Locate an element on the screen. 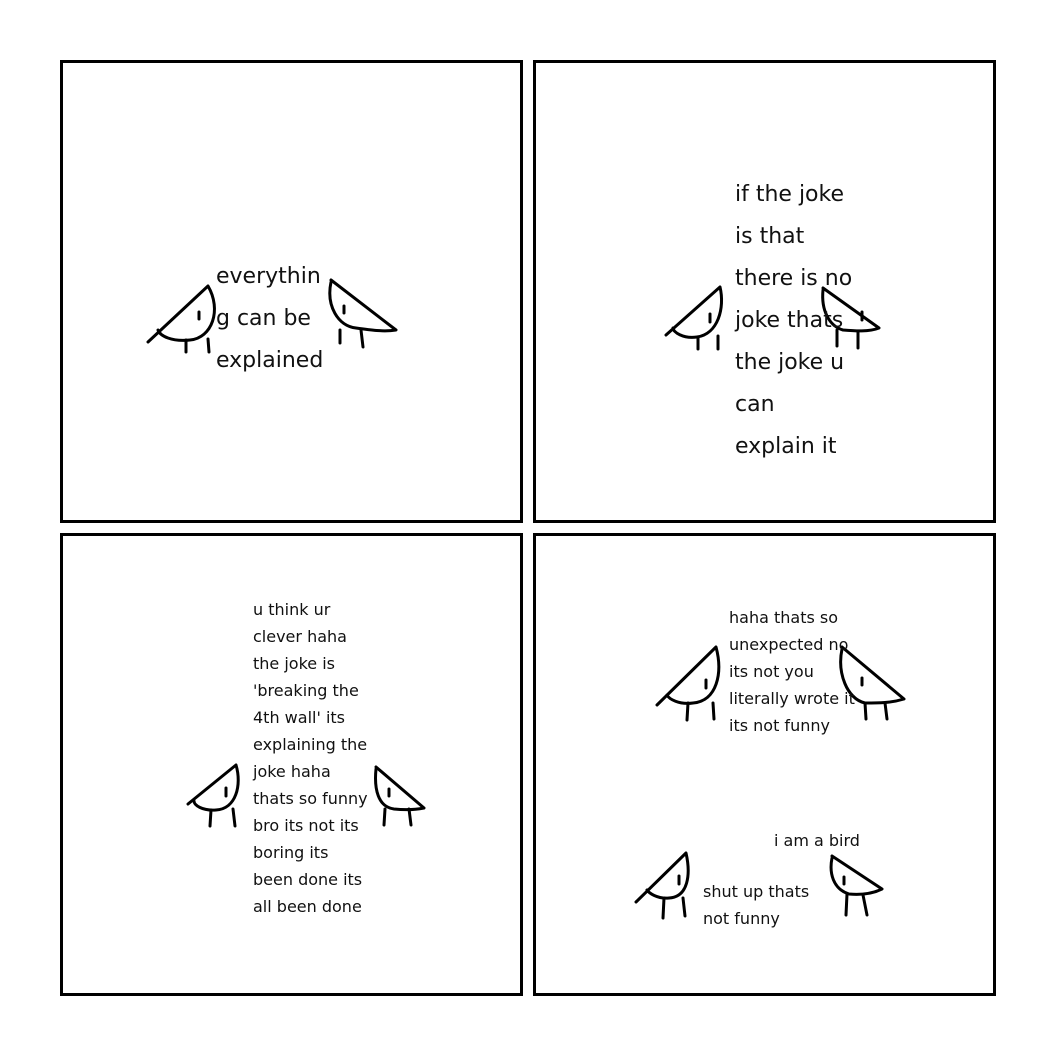  panel-4-bird-caption: i am a bird is located at coordinates (817, 840).